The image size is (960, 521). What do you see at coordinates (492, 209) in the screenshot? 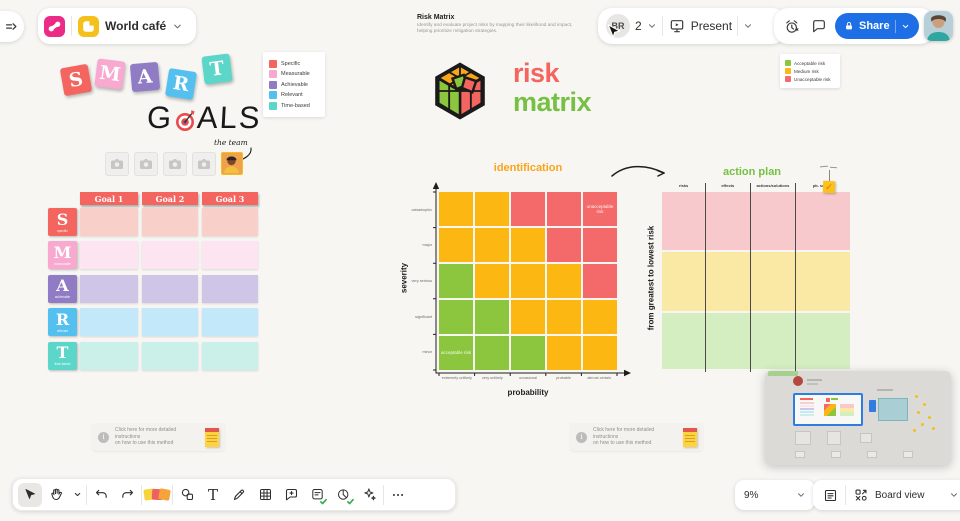
I see `risk-cell-r0c1` at bounding box center [492, 209].